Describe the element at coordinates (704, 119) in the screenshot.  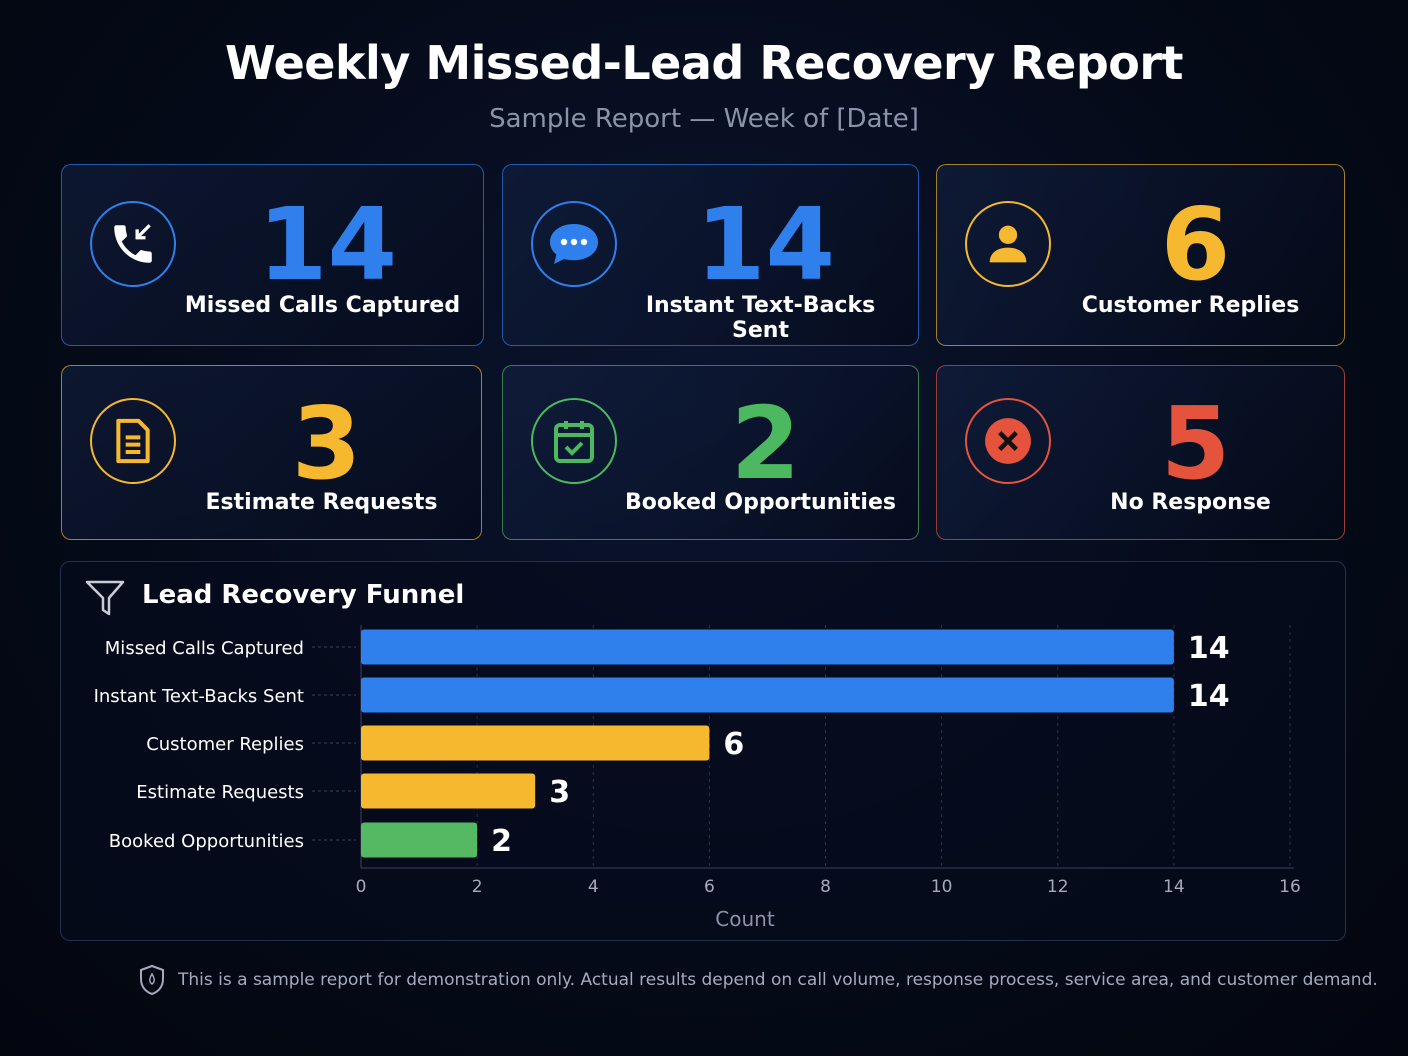
I see `page-subtitle: Sample Report — Week of [Date]` at that location.